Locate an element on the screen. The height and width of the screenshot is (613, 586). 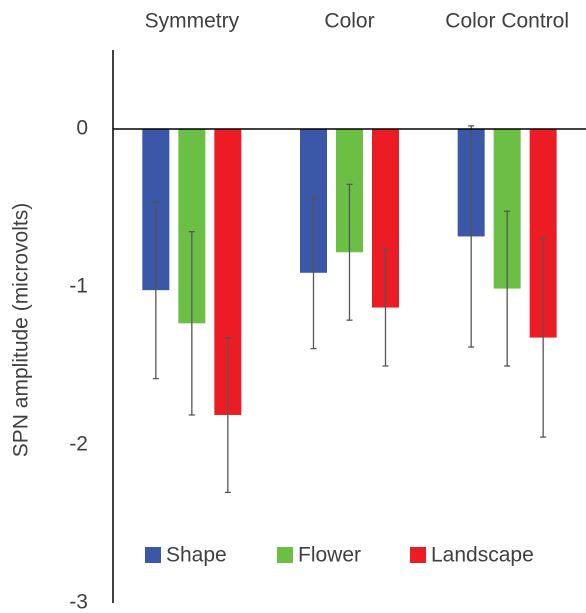
y-axis-label: SPN amplitude (microvolts) is located at coordinates (21, 330).